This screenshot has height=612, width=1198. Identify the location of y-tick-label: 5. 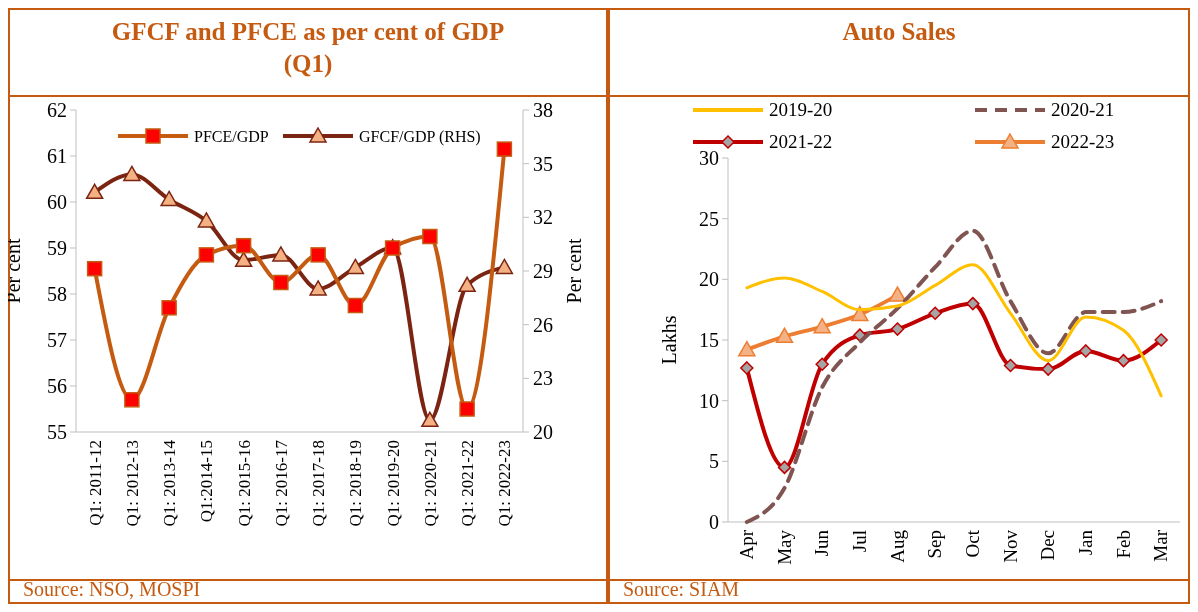
(714, 461).